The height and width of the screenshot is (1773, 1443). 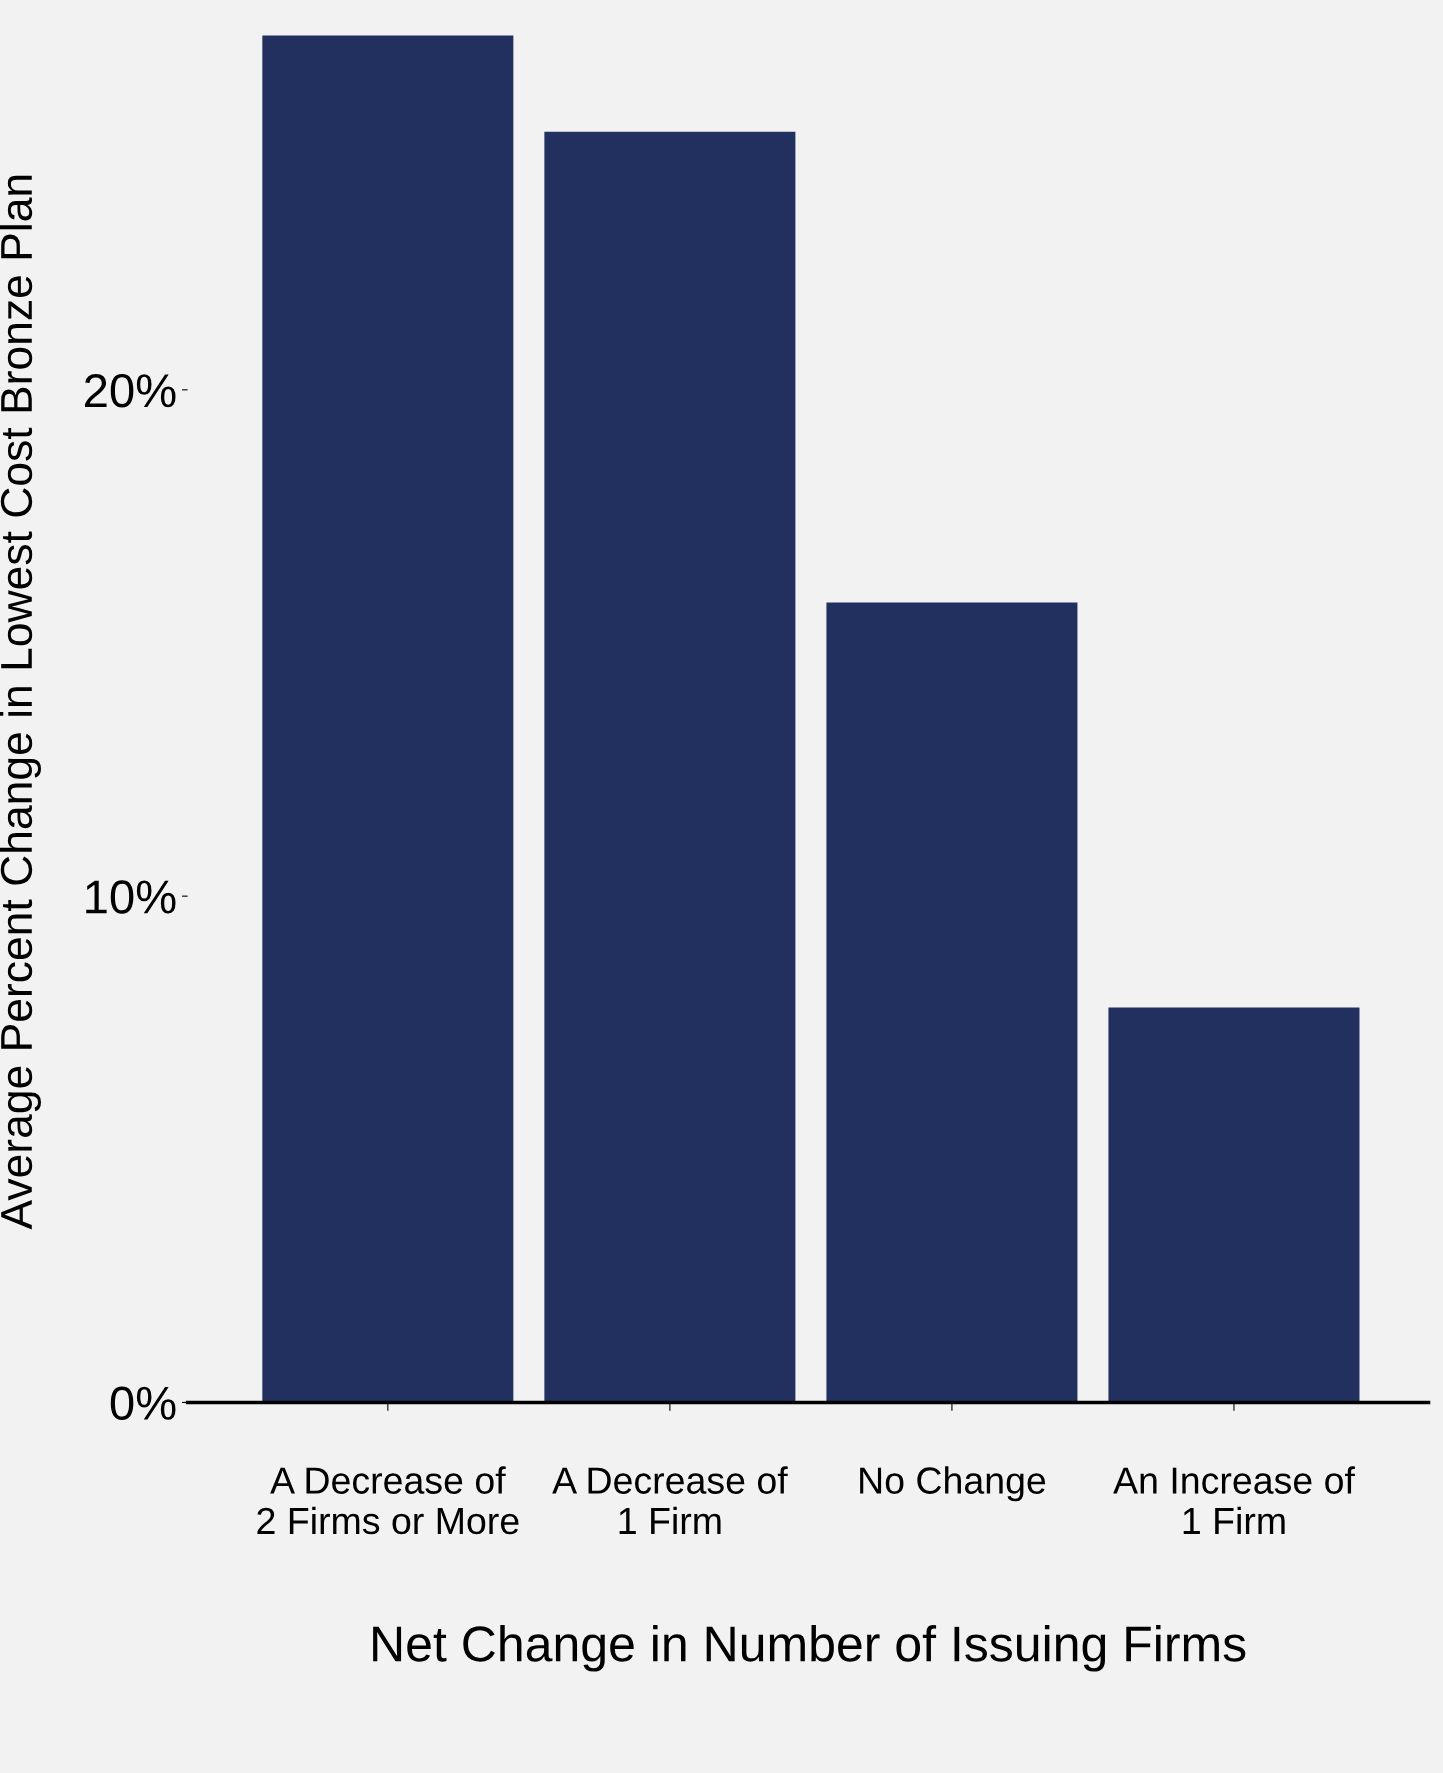 What do you see at coordinates (809, 1648) in the screenshot?
I see `x-axis-title: Net Change in Number of Issuing Firms` at bounding box center [809, 1648].